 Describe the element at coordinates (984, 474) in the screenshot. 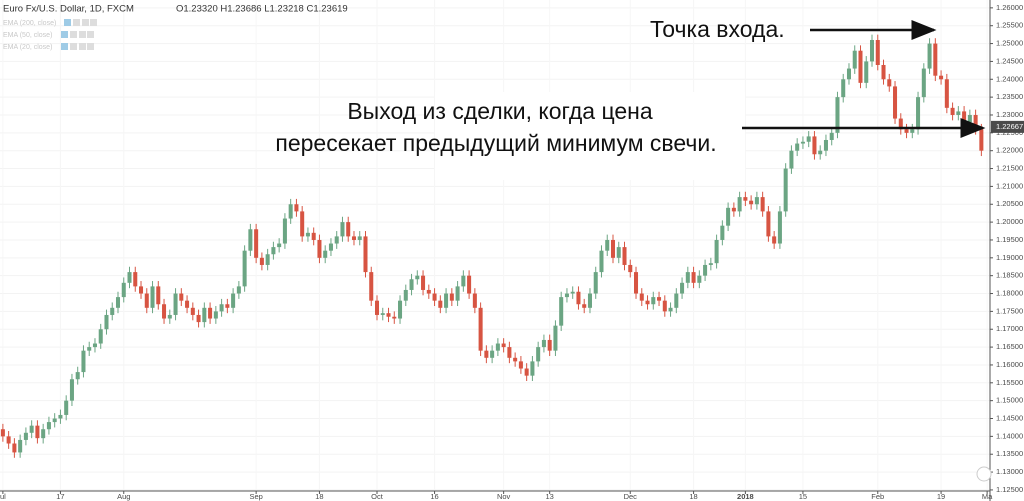

I see `settings-button` at that location.